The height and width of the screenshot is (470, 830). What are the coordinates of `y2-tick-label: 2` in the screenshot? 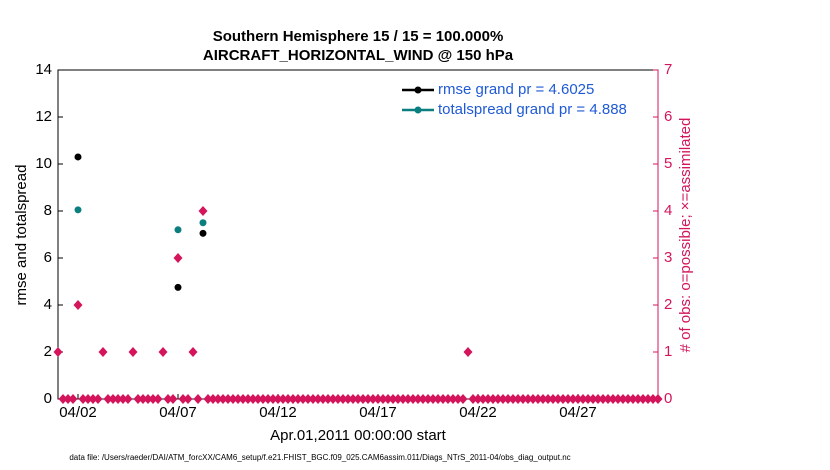 It's located at (668, 304).